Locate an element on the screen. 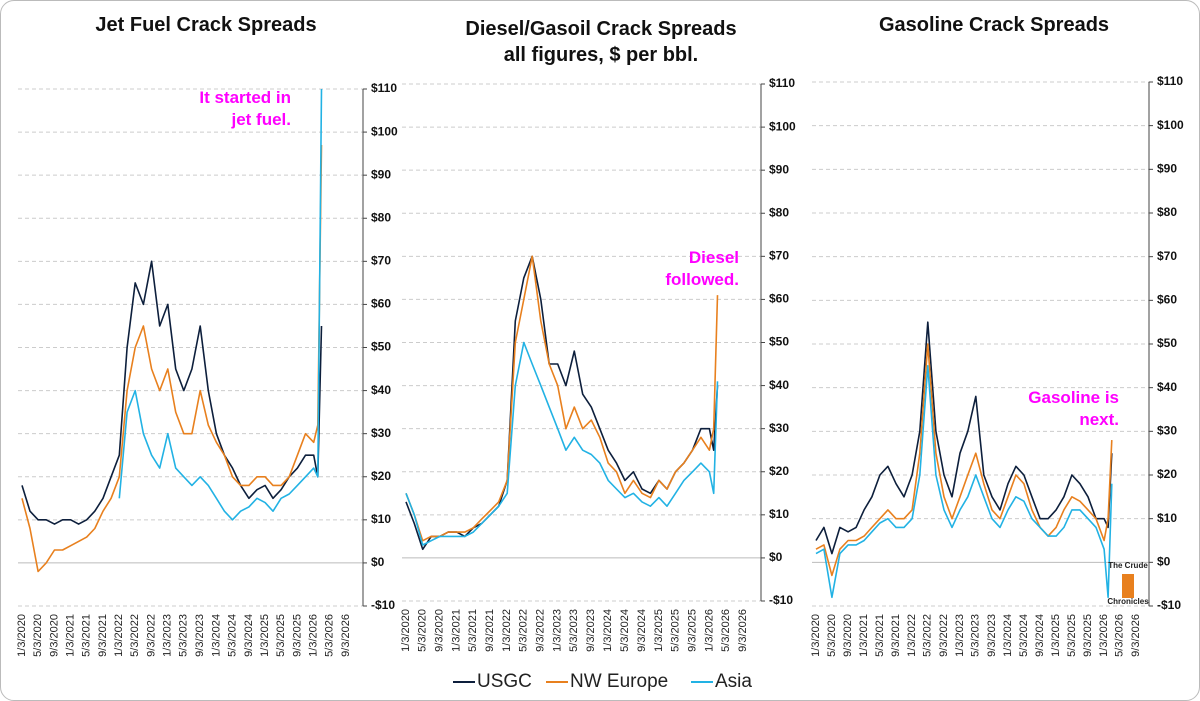 This screenshot has height=701, width=1200. watermark: The Crude is located at coordinates (1128, 565).